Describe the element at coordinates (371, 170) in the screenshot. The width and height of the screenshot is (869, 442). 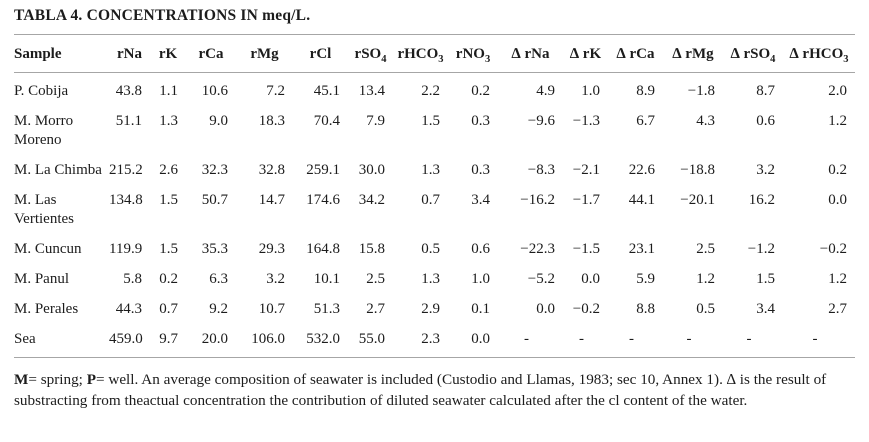
I see `value-cell: 30.0` at that location.